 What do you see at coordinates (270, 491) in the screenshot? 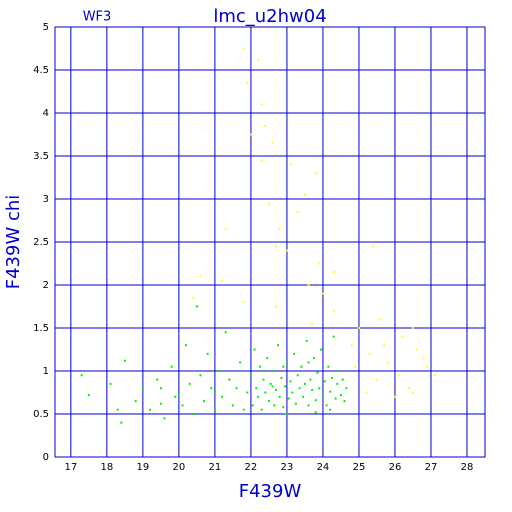
I see `x-axis-label: F439W` at bounding box center [270, 491].